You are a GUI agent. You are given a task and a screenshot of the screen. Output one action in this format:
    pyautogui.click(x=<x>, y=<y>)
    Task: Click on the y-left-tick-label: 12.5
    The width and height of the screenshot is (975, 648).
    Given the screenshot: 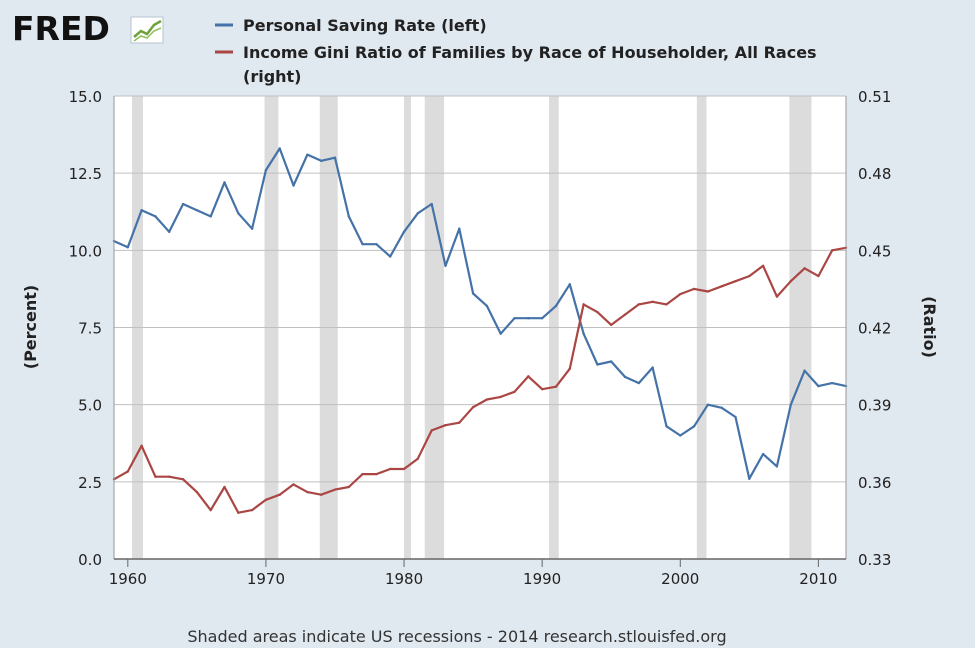 What is the action you would take?
    pyautogui.click(x=85, y=174)
    